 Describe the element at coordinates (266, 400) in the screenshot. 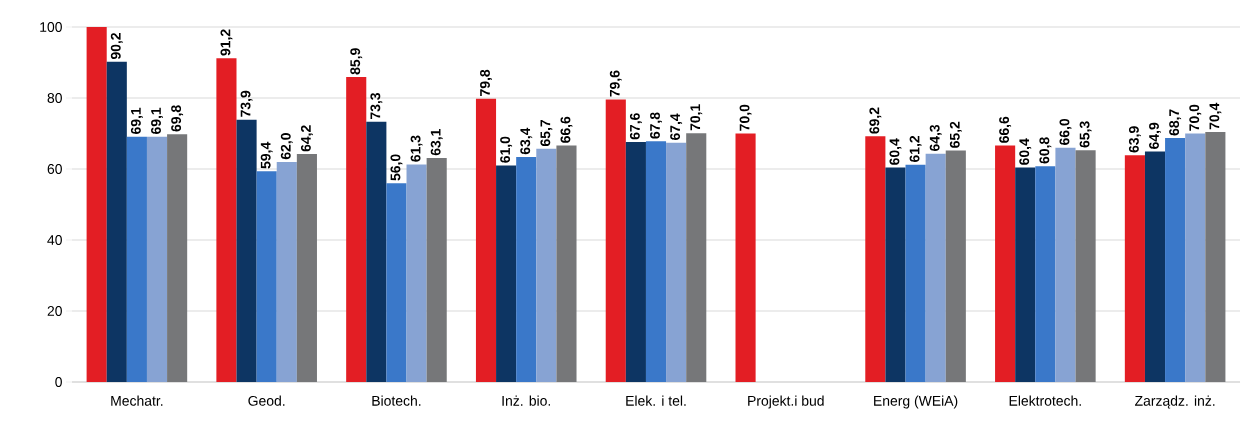

I see `x-tick-label: Geod.` at that location.